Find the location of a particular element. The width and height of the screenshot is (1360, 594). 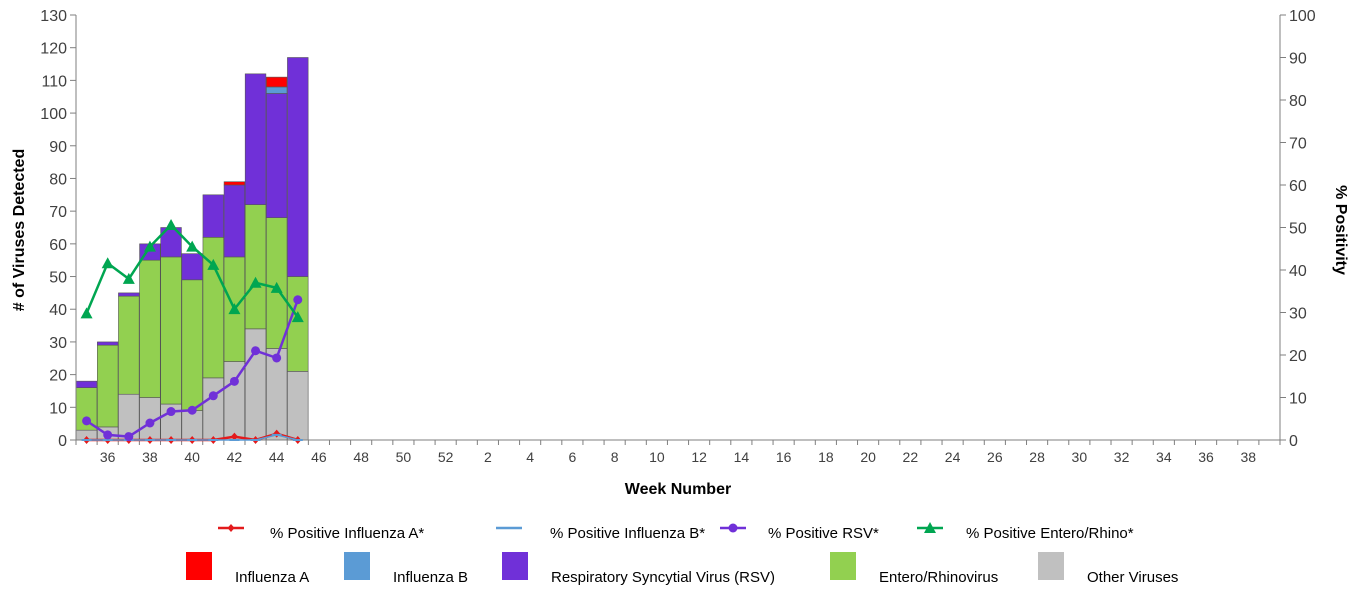

y2-tick-label: 0 is located at coordinates (1293, 441).